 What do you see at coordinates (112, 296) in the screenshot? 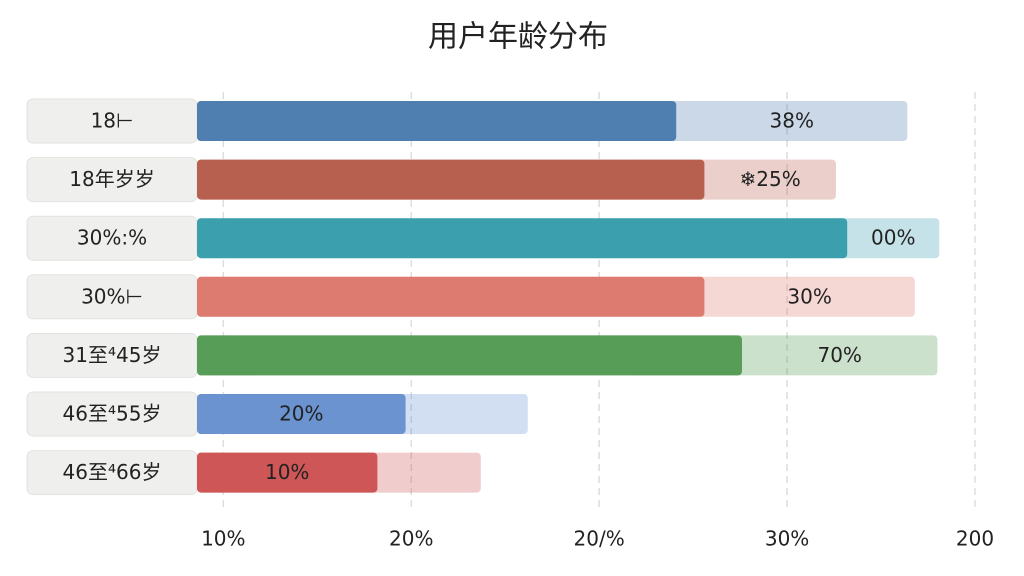
I see `y-tick-label: 30%⊢` at bounding box center [112, 296].